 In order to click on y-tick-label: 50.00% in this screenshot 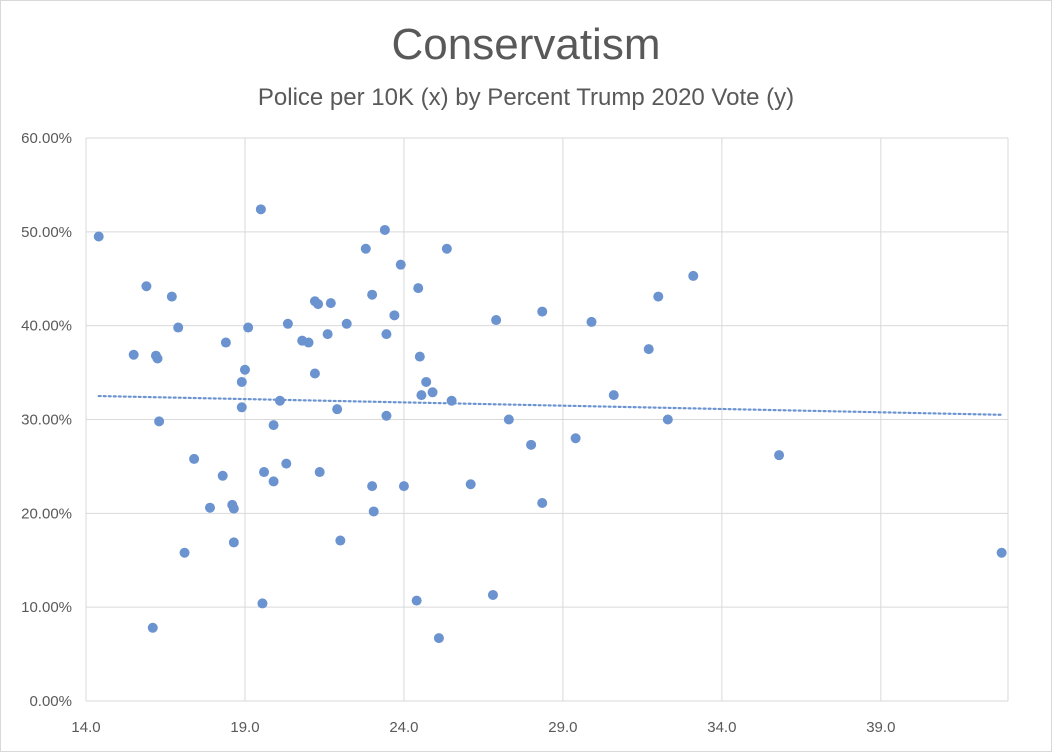, I will do `click(46, 232)`.